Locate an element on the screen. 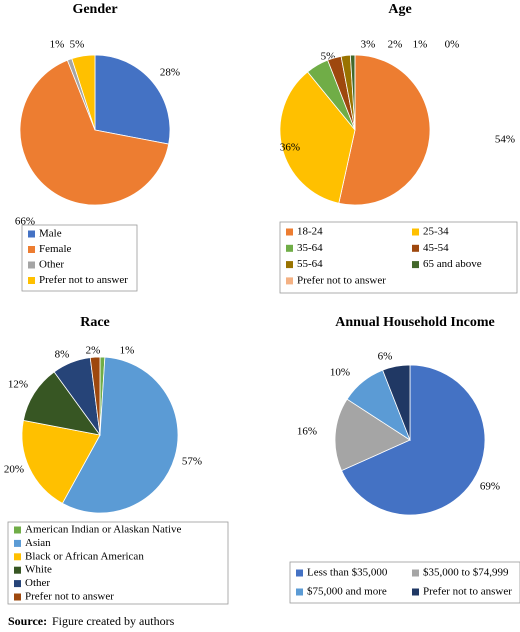  data-label: 0% is located at coordinates (452, 45).